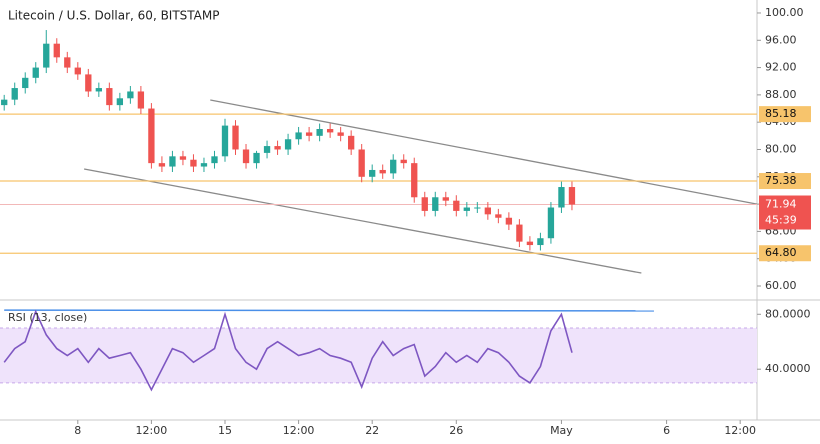 This screenshot has width=820, height=444. I want to click on level-label: 85.18, so click(781, 113).